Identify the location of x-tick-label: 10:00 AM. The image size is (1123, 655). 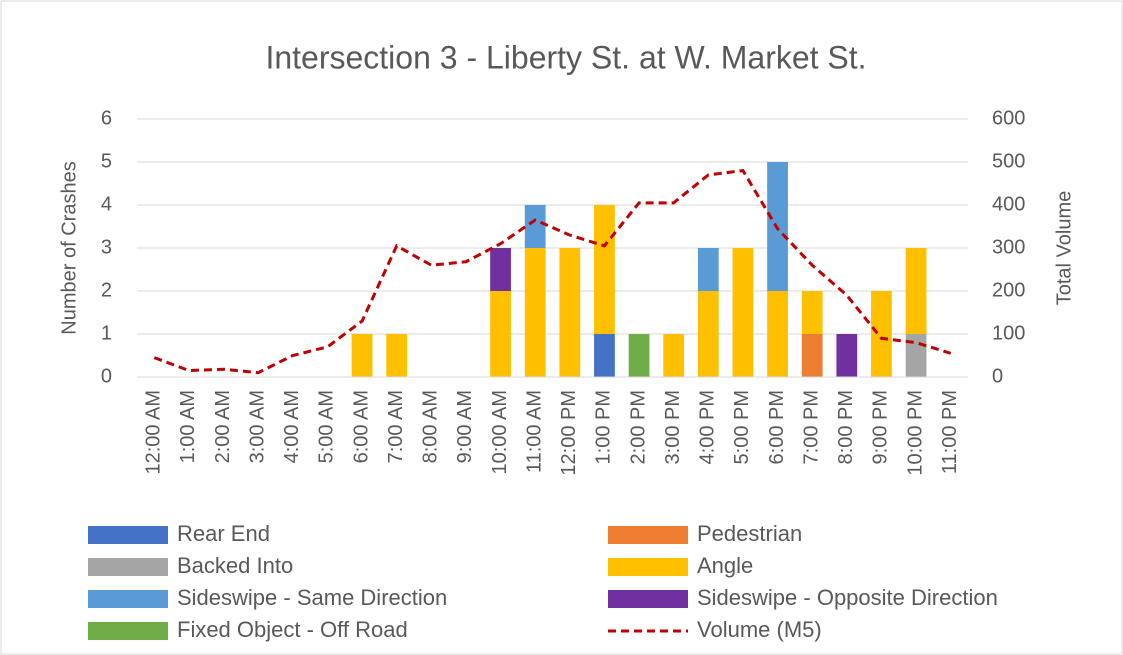
(500, 432).